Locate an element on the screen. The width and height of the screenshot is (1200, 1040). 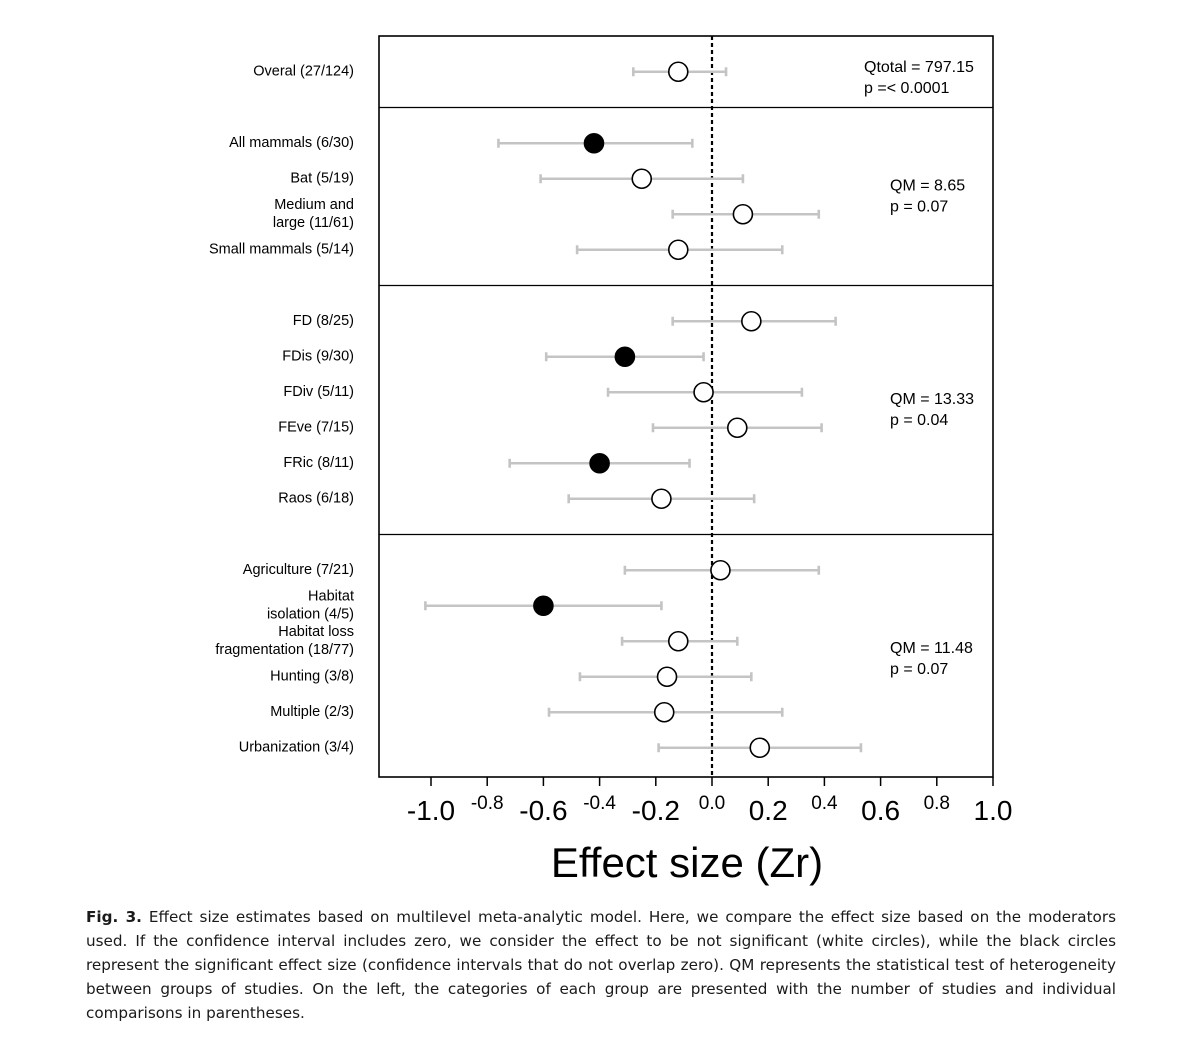
row-label: FDis (9/30) is located at coordinates (318, 357).